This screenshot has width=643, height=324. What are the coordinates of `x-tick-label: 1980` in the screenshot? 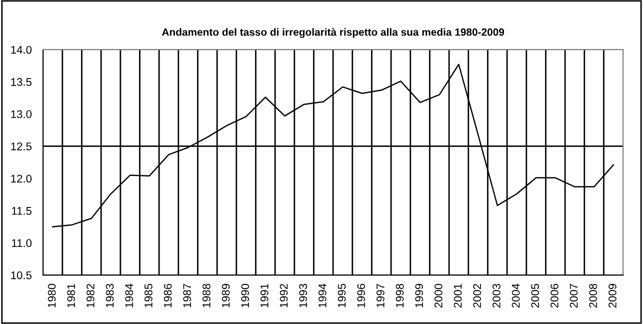 It's located at (52, 296).